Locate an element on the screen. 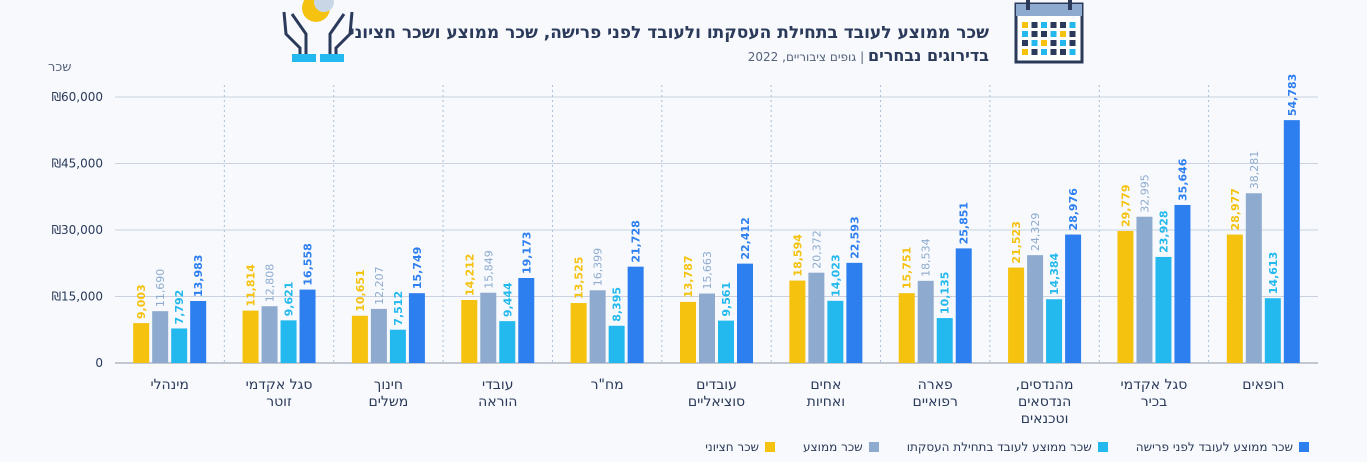 The height and width of the screenshot is (462, 1367). data-label: 9,621 is located at coordinates (289, 299).